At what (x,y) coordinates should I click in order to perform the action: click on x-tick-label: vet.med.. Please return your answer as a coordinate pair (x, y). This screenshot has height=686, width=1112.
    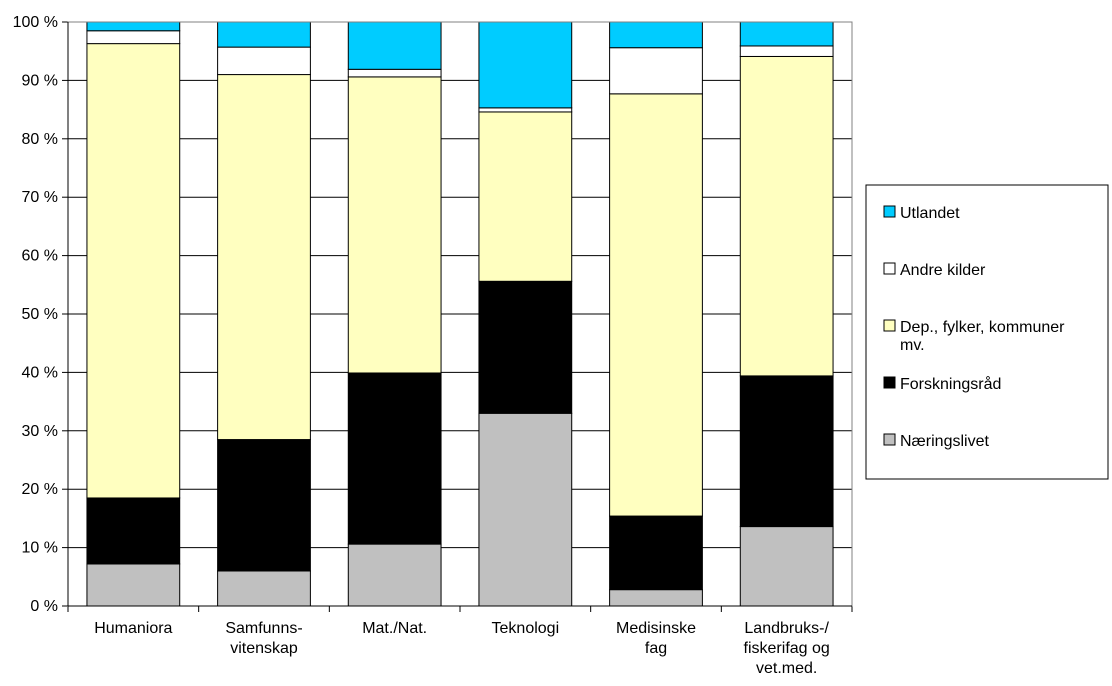
    Looking at the image, I should click on (786, 668).